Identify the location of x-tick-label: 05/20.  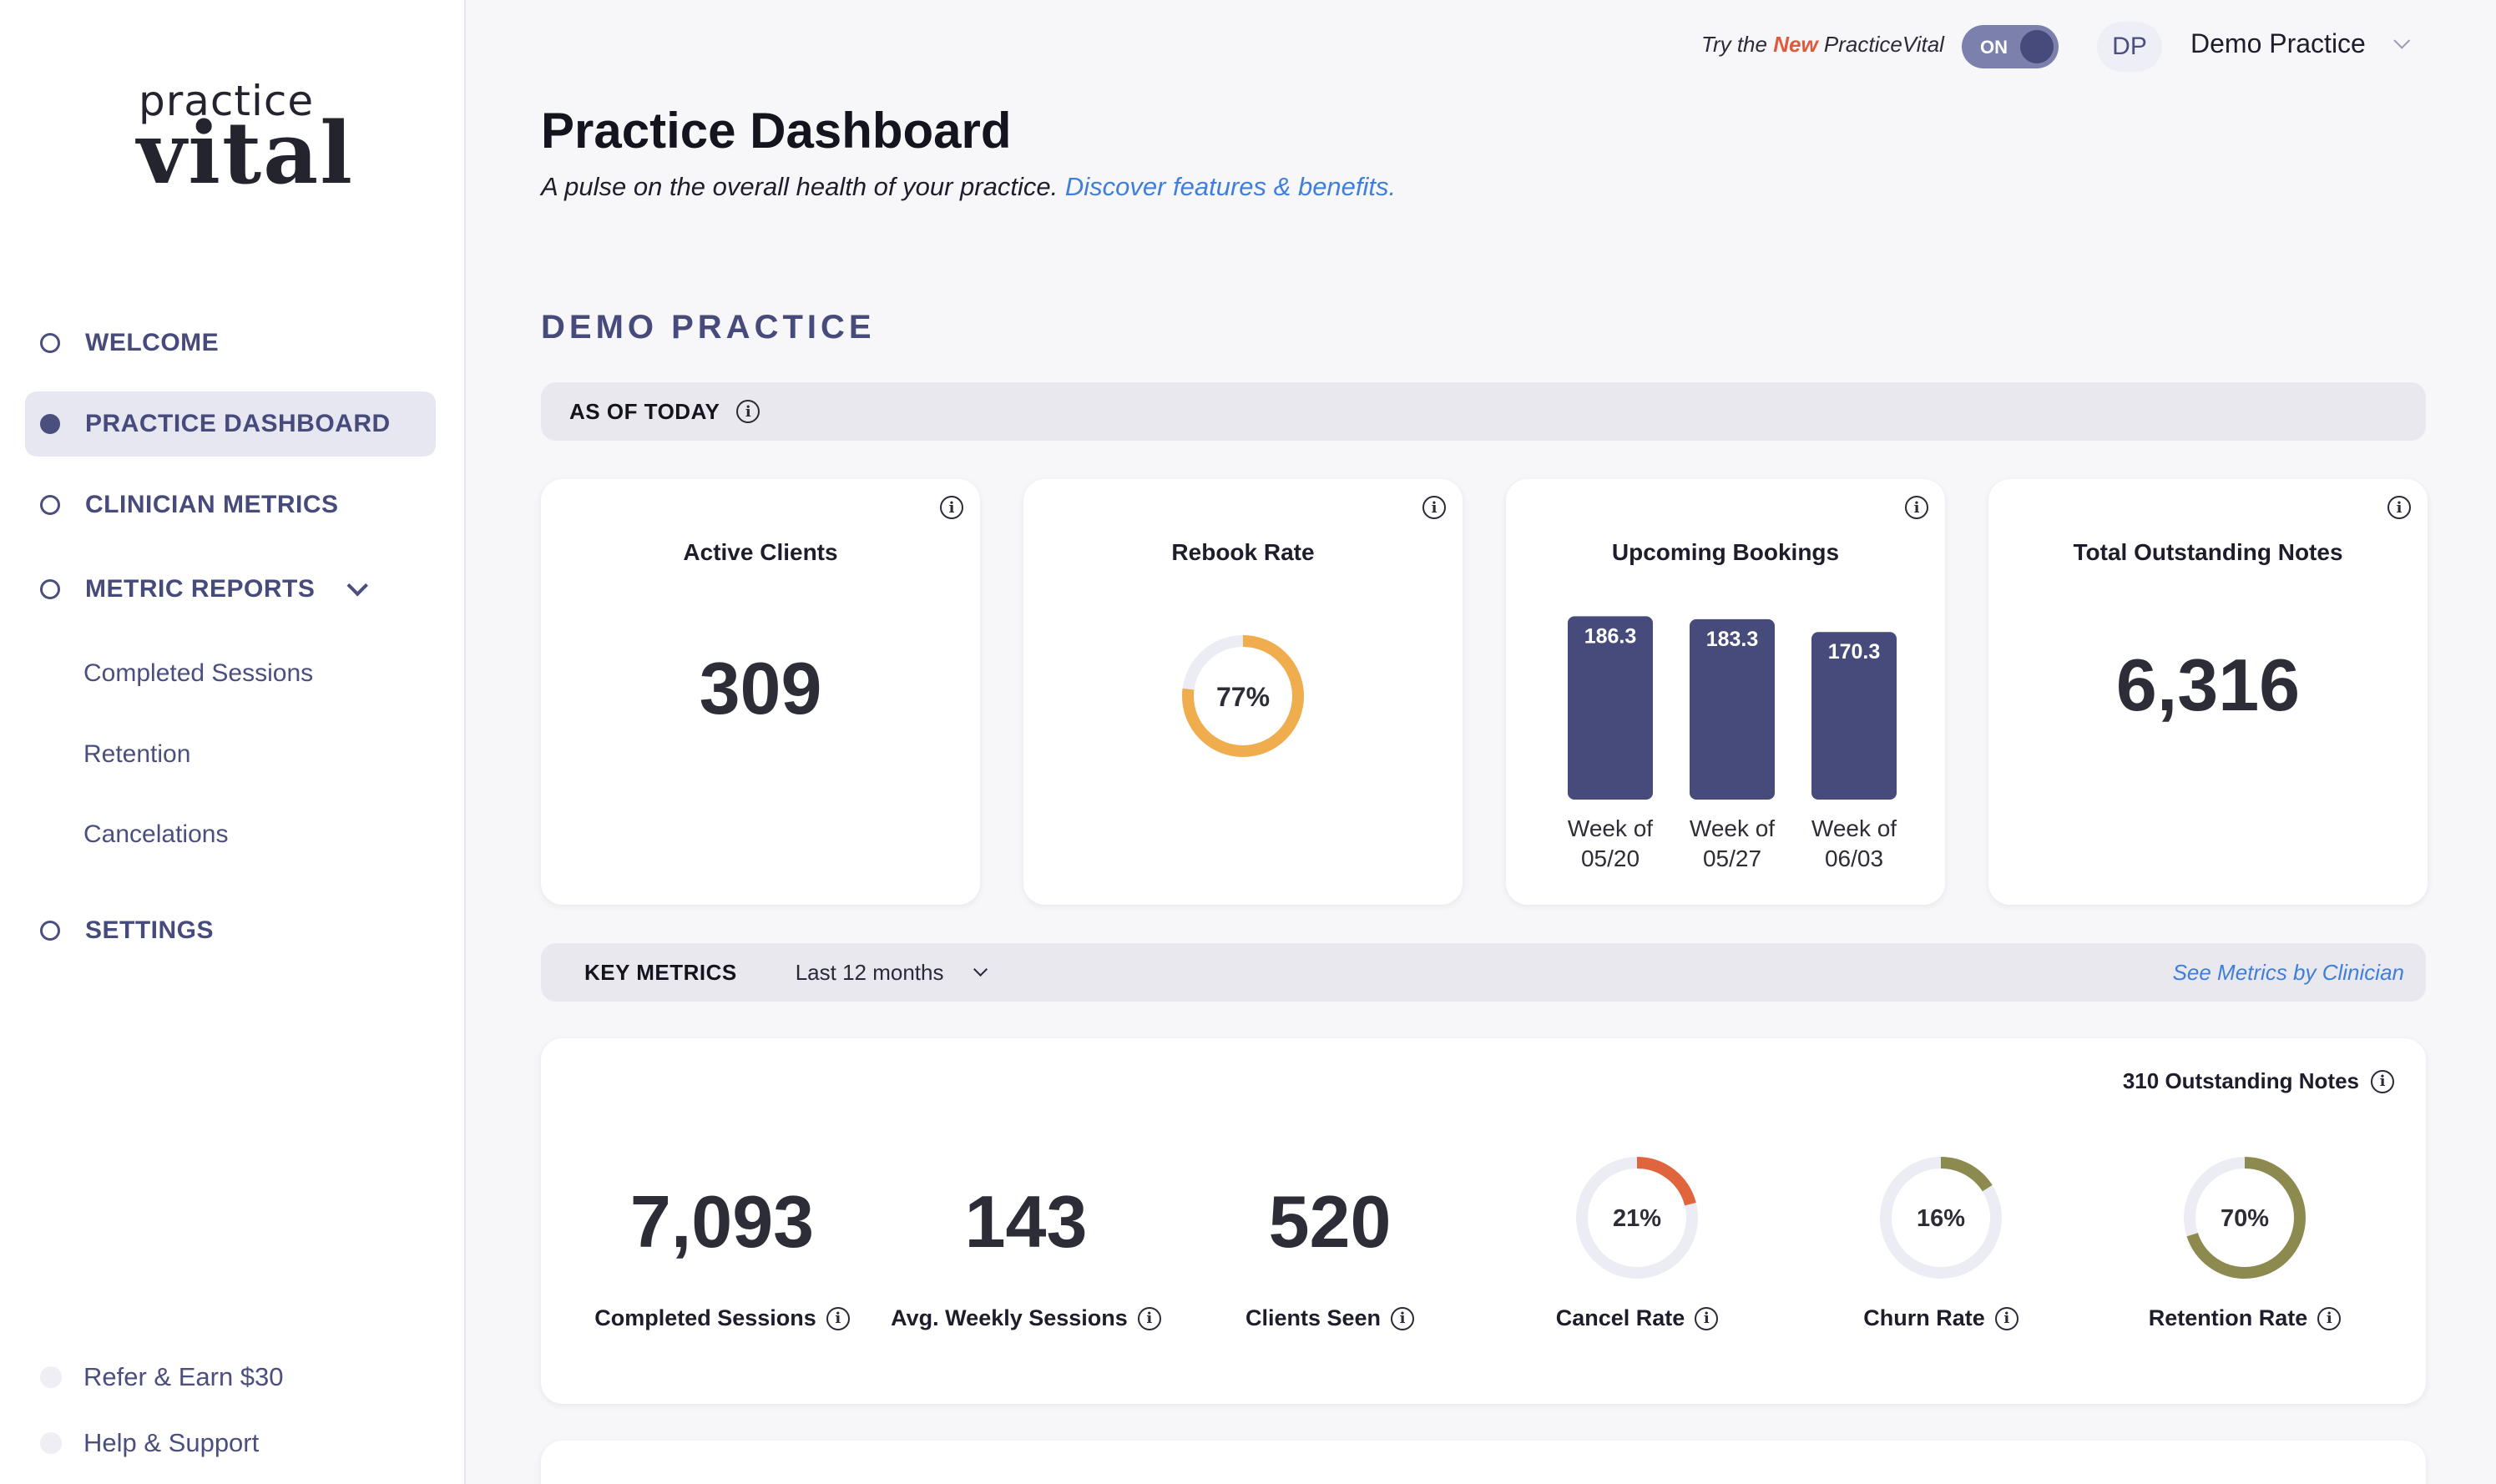
(1610, 858).